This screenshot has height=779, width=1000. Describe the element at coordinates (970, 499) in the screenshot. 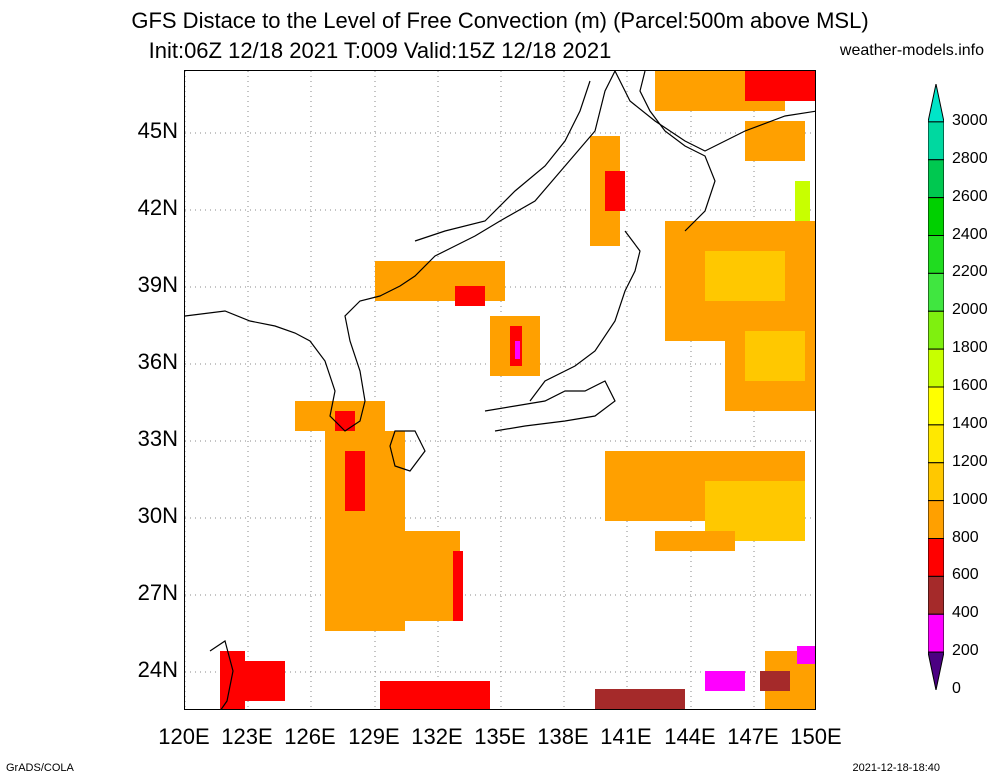

I see `colorbar-tick-label: 1000` at that location.